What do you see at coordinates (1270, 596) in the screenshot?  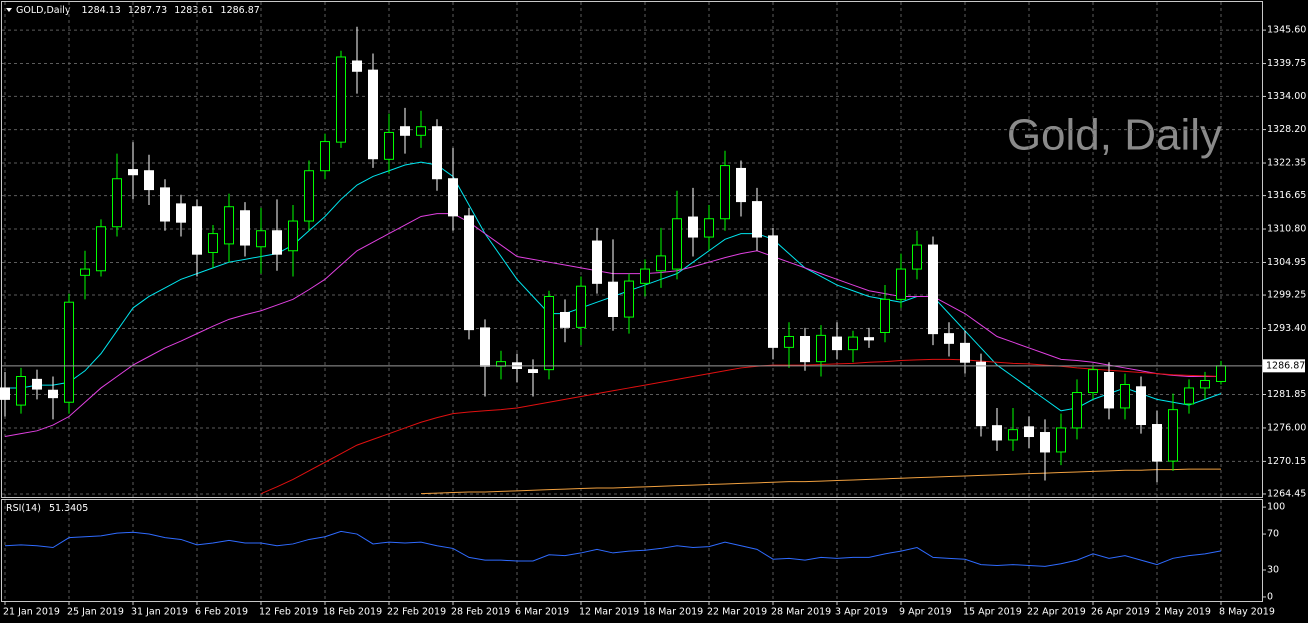 I see `y-tick-label: 0` at bounding box center [1270, 596].